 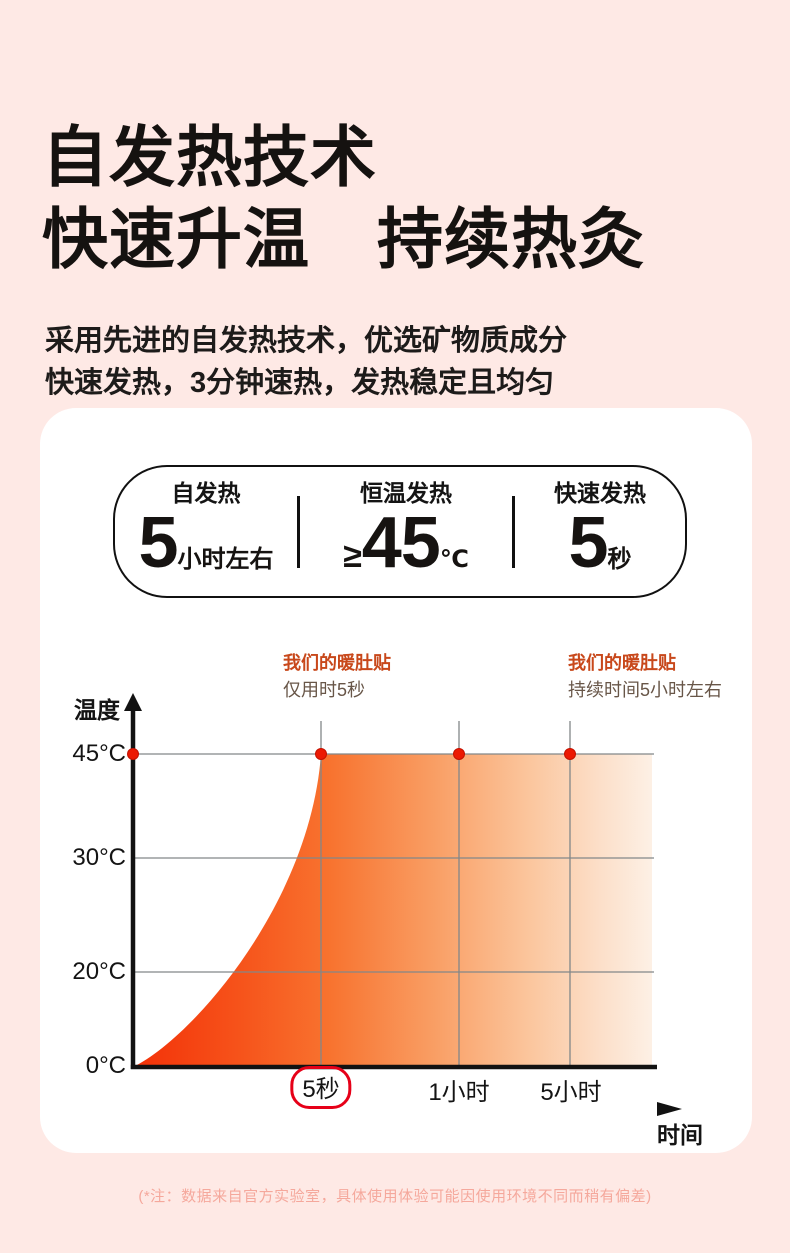 What do you see at coordinates (105, 1065) in the screenshot?
I see `y-tick-0c: 0°C` at bounding box center [105, 1065].